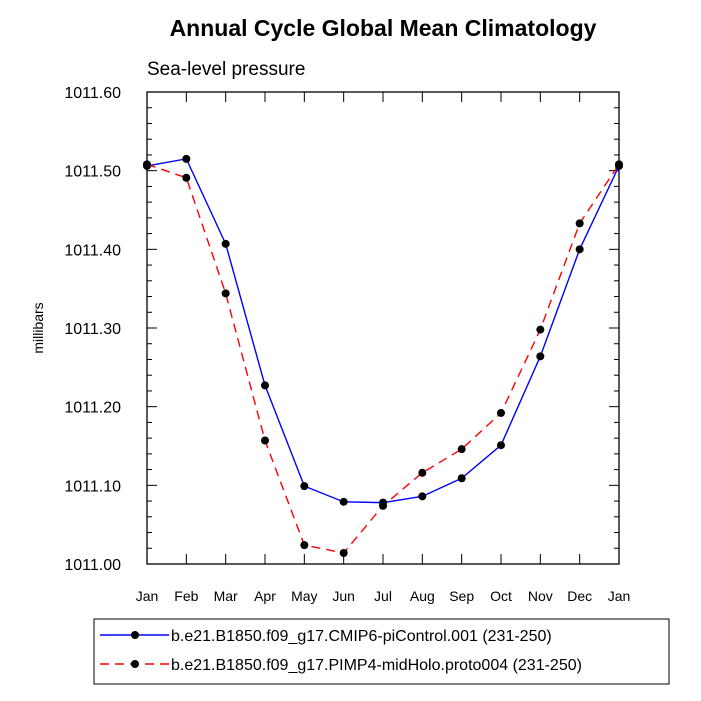 This screenshot has width=701, height=701. What do you see at coordinates (92, 172) in the screenshot?
I see `y-tick-label: 1011.50` at bounding box center [92, 172].